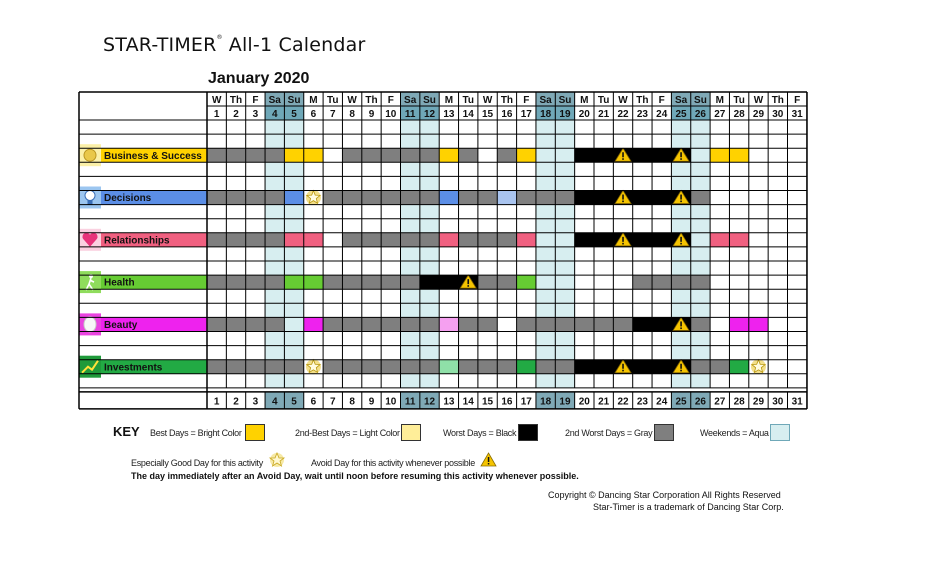 This screenshot has width=936, height=588. Describe the element at coordinates (429, 100) in the screenshot. I see `day-of-week-label: Su` at that location.